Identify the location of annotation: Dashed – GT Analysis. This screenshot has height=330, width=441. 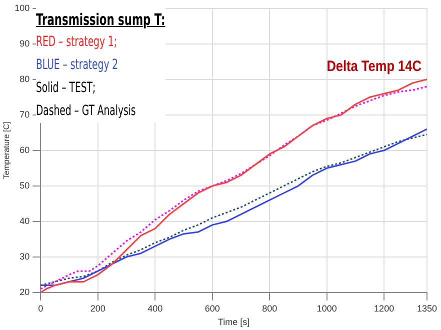
(86, 111).